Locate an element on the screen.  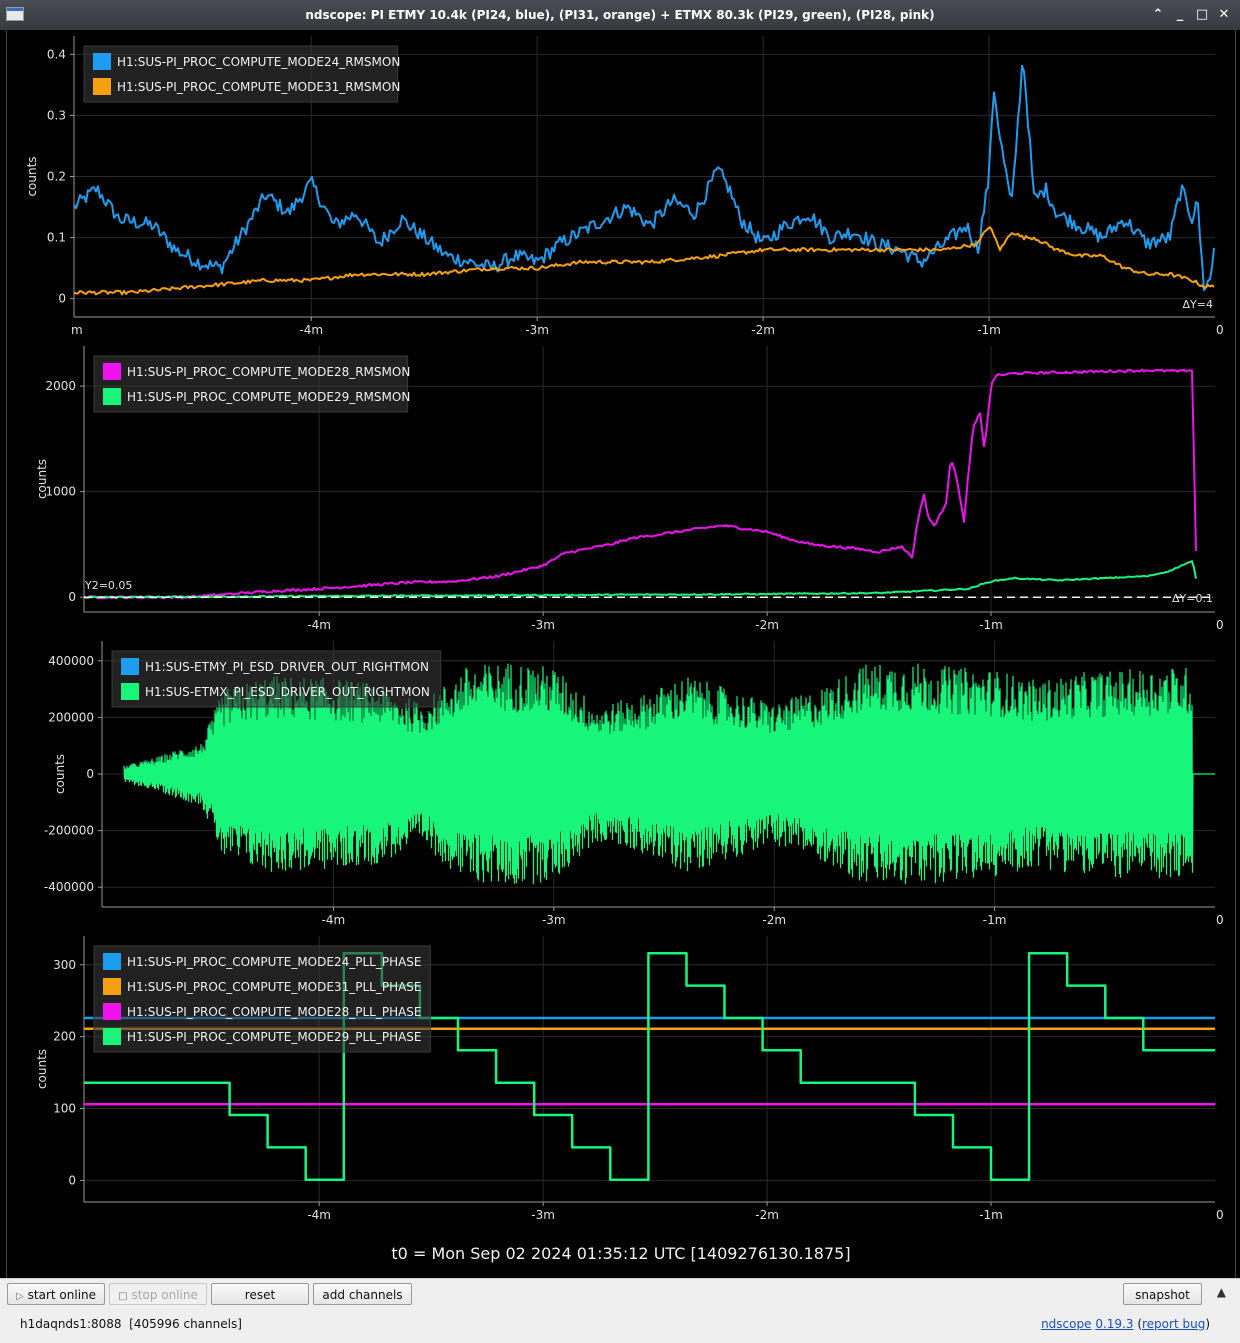
y-tick-label: 0.3 is located at coordinates (56, 115).